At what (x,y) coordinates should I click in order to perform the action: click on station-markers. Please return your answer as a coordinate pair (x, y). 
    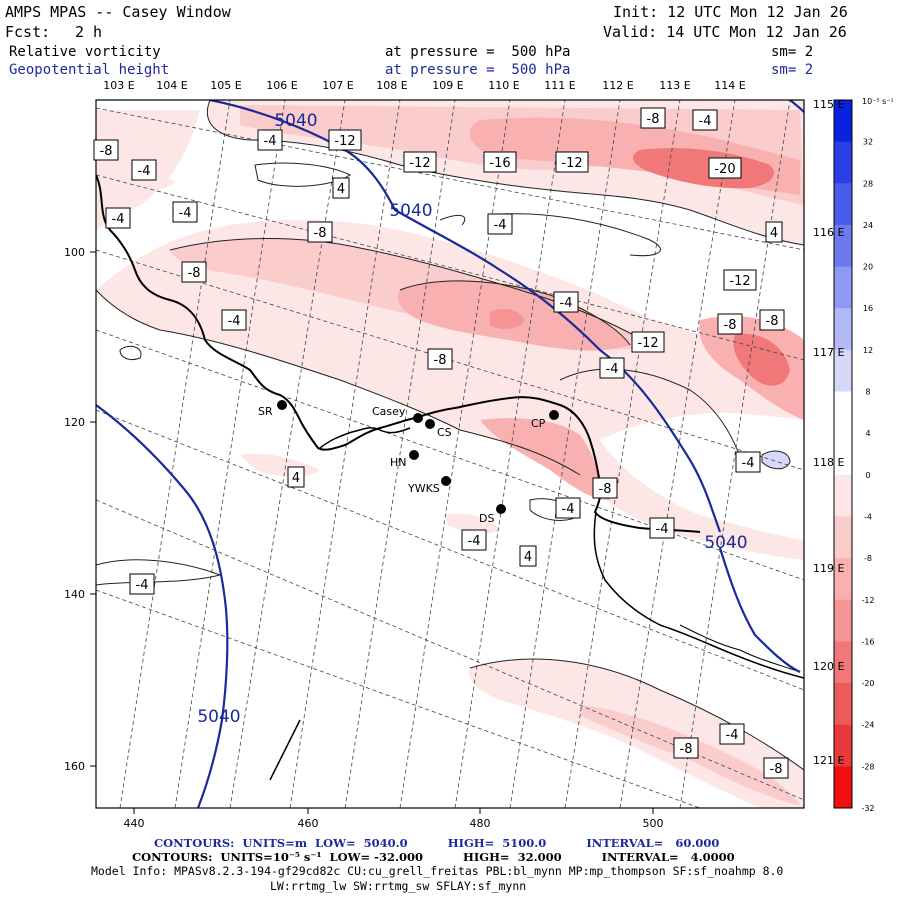
    Looking at the image, I should click on (418, 457).